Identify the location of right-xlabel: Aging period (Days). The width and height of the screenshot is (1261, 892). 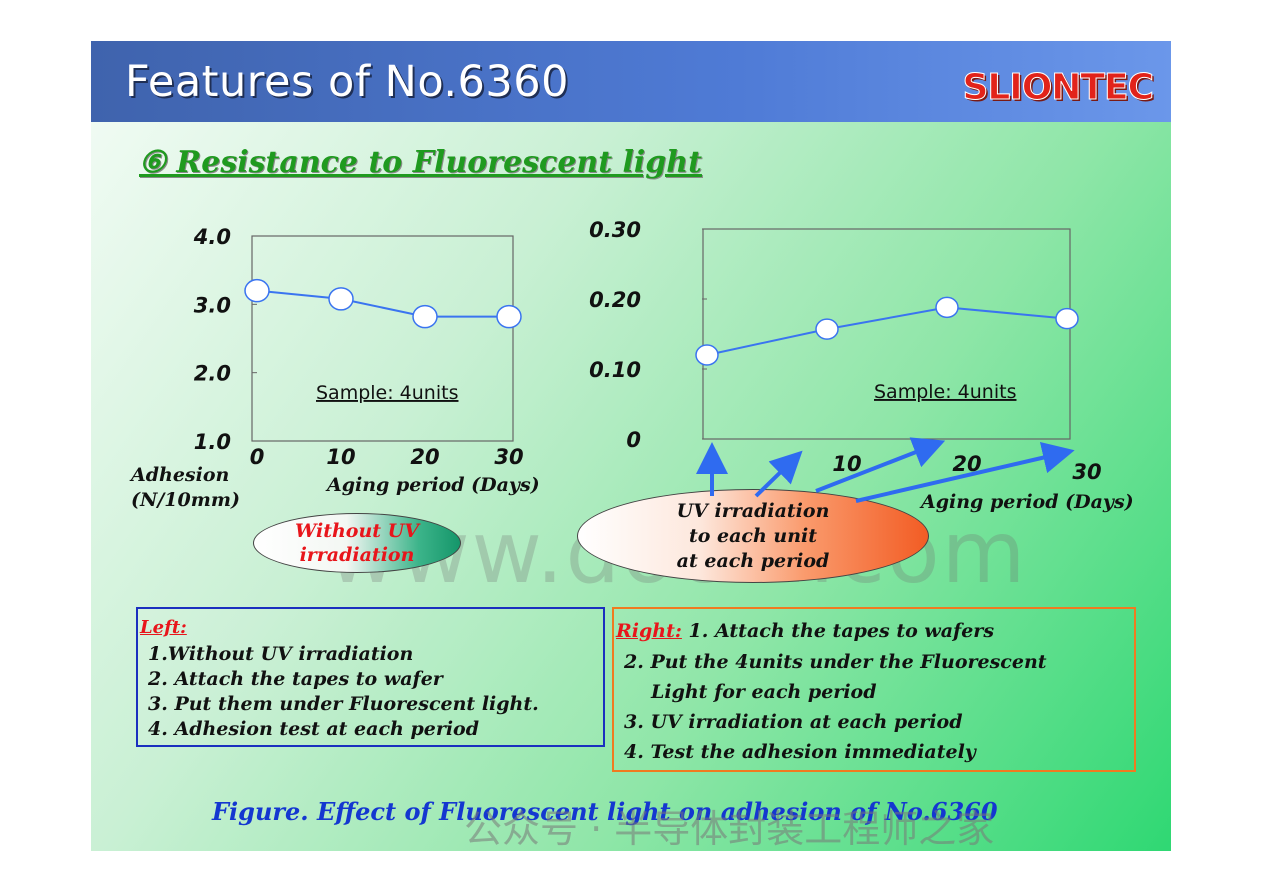
(1026, 502).